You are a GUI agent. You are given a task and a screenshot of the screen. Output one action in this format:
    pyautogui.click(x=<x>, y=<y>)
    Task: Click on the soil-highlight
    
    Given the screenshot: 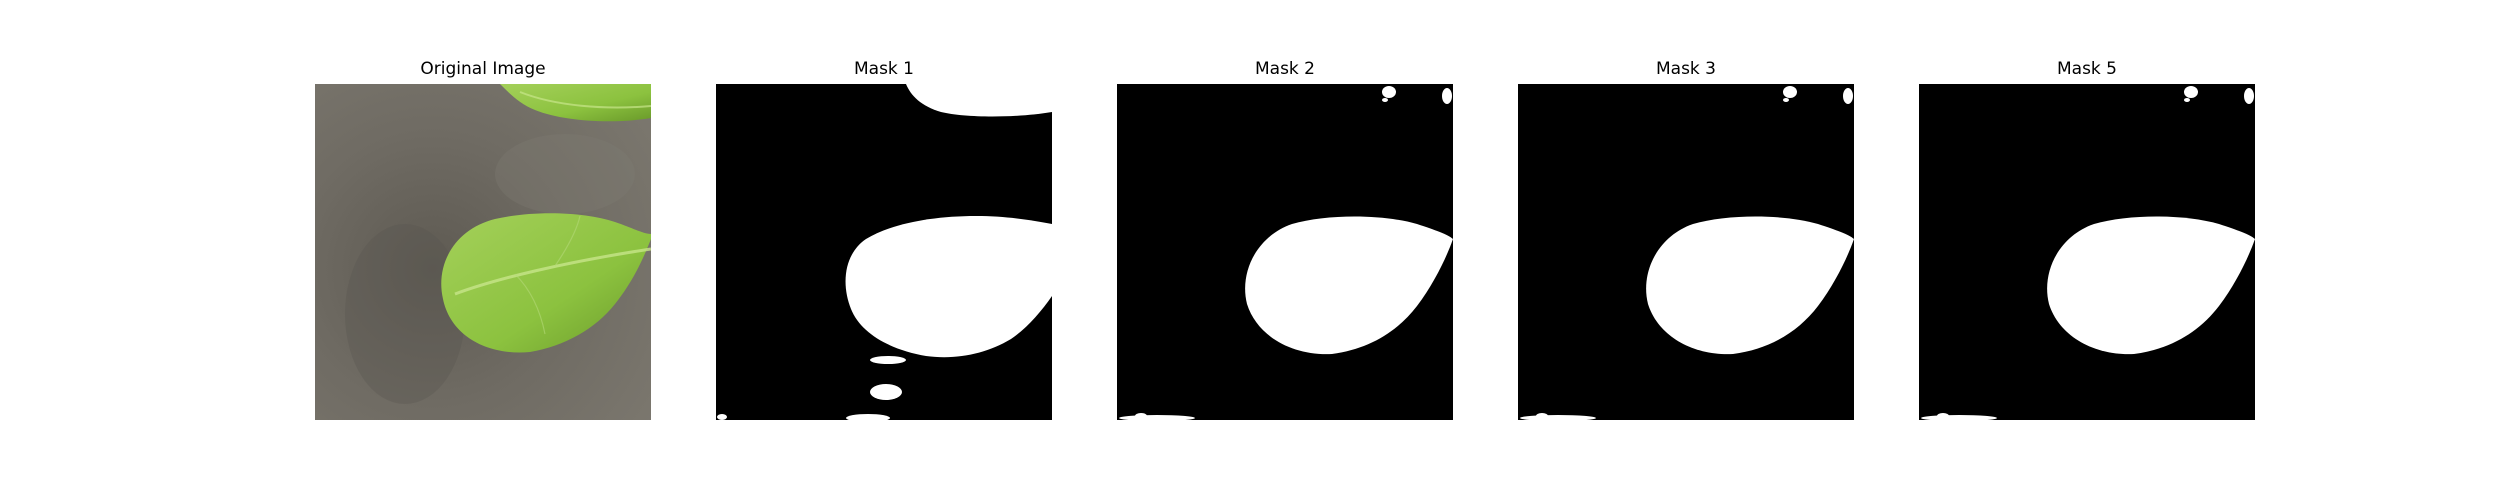 What is the action you would take?
    pyautogui.click(x=565, y=174)
    